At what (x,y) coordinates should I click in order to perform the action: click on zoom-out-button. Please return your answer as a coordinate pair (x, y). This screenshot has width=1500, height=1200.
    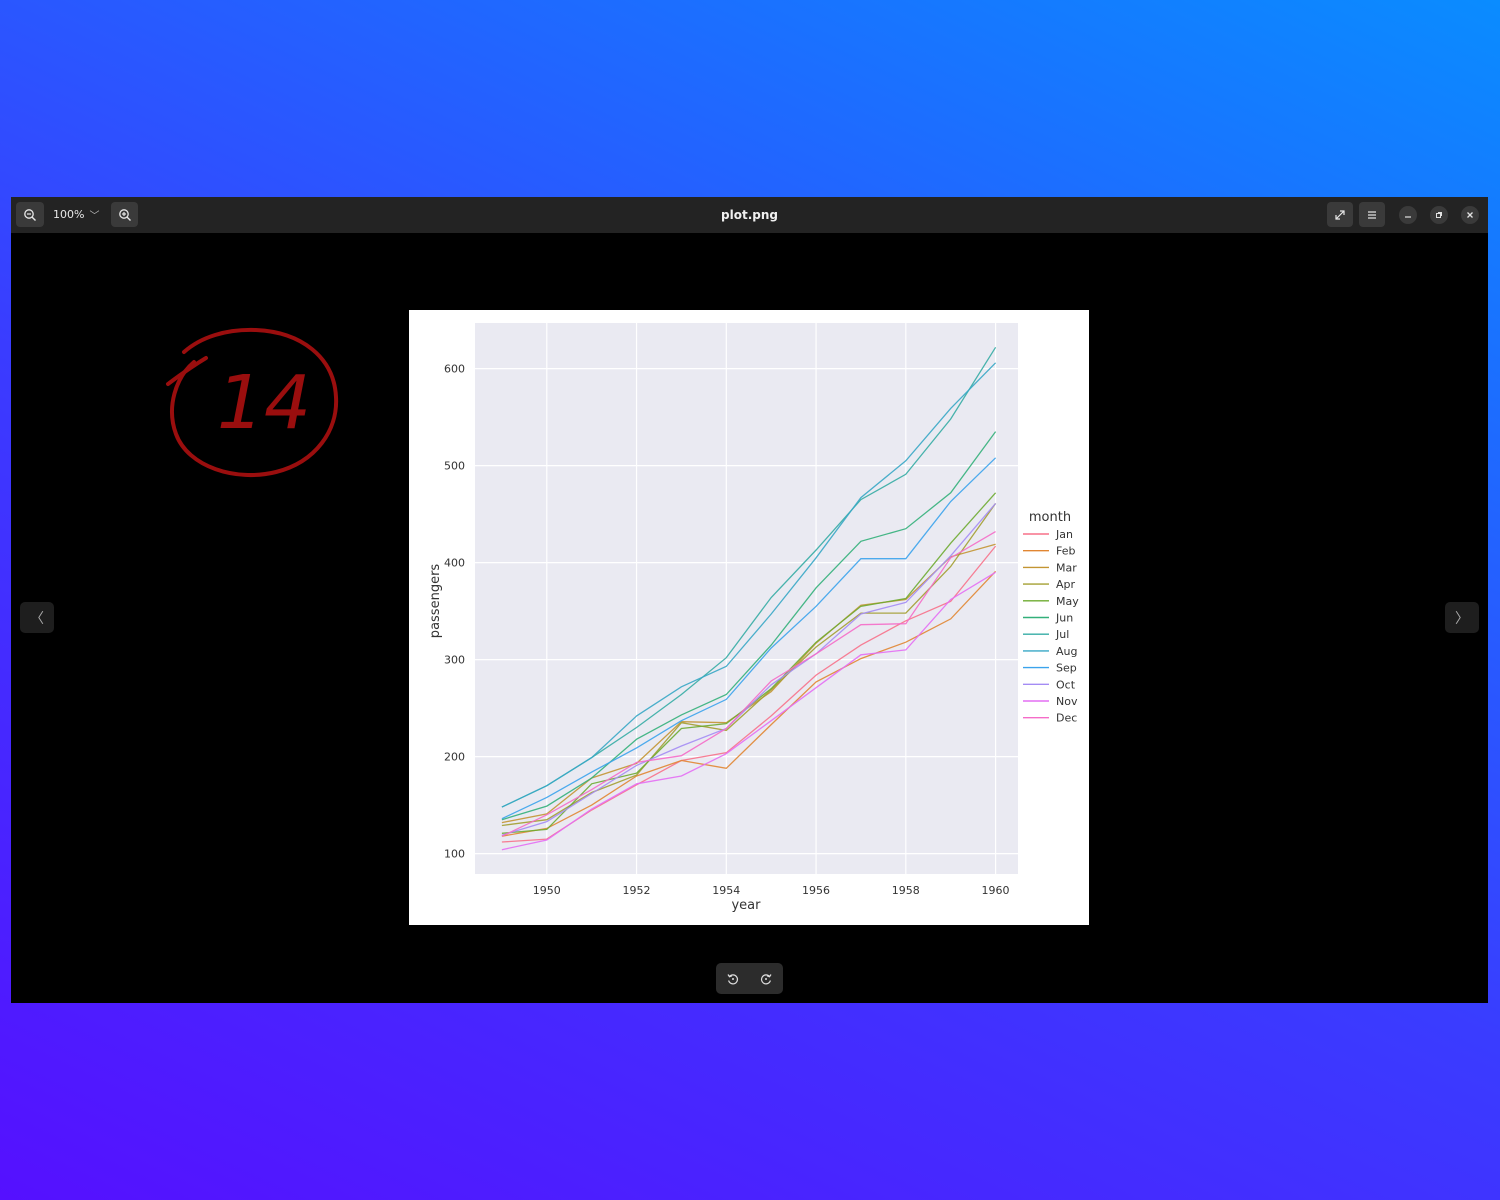
    Looking at the image, I should click on (30, 214).